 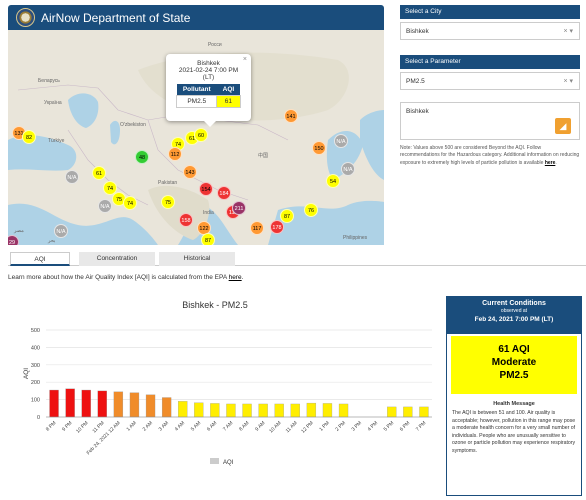 I want to click on current-conditions-time: Feb 24, 2021 7:00 PM (LT), so click(x=514, y=319).